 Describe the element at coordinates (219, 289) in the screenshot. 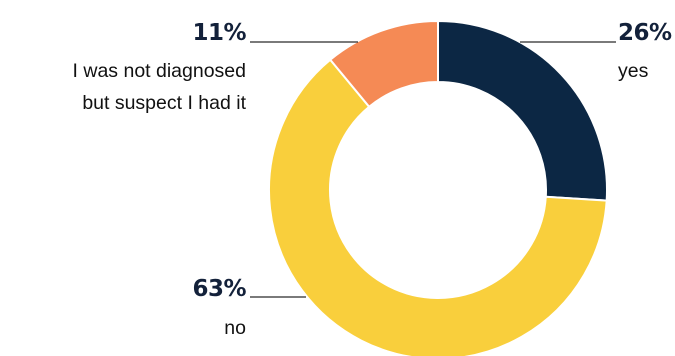

I see `percent-label-no: 63%` at that location.